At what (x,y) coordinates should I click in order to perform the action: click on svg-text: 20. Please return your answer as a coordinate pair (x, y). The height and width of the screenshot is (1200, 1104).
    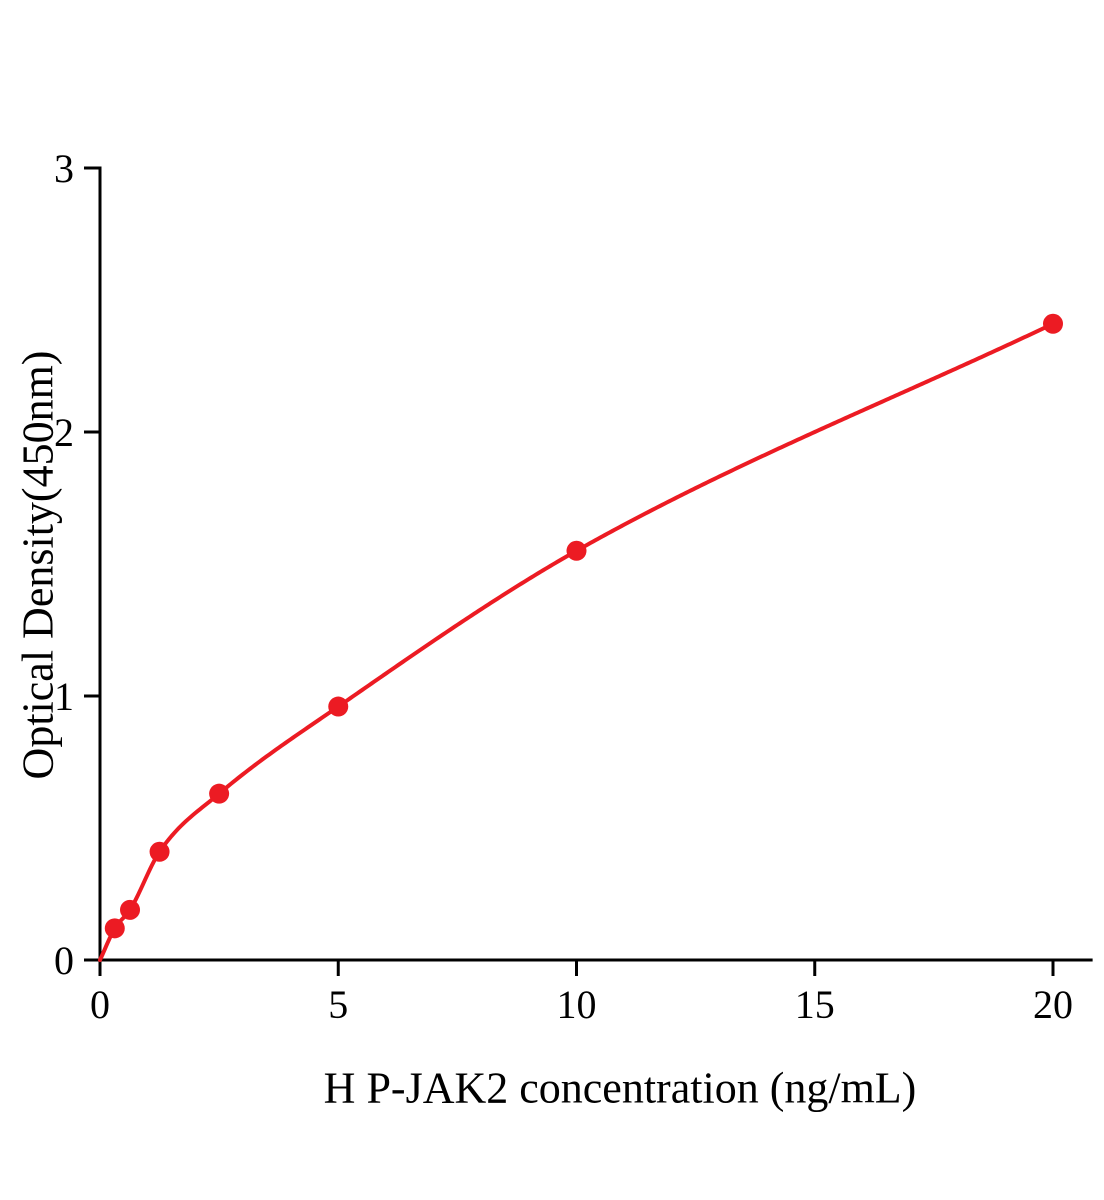
    Looking at the image, I should click on (1053, 1004).